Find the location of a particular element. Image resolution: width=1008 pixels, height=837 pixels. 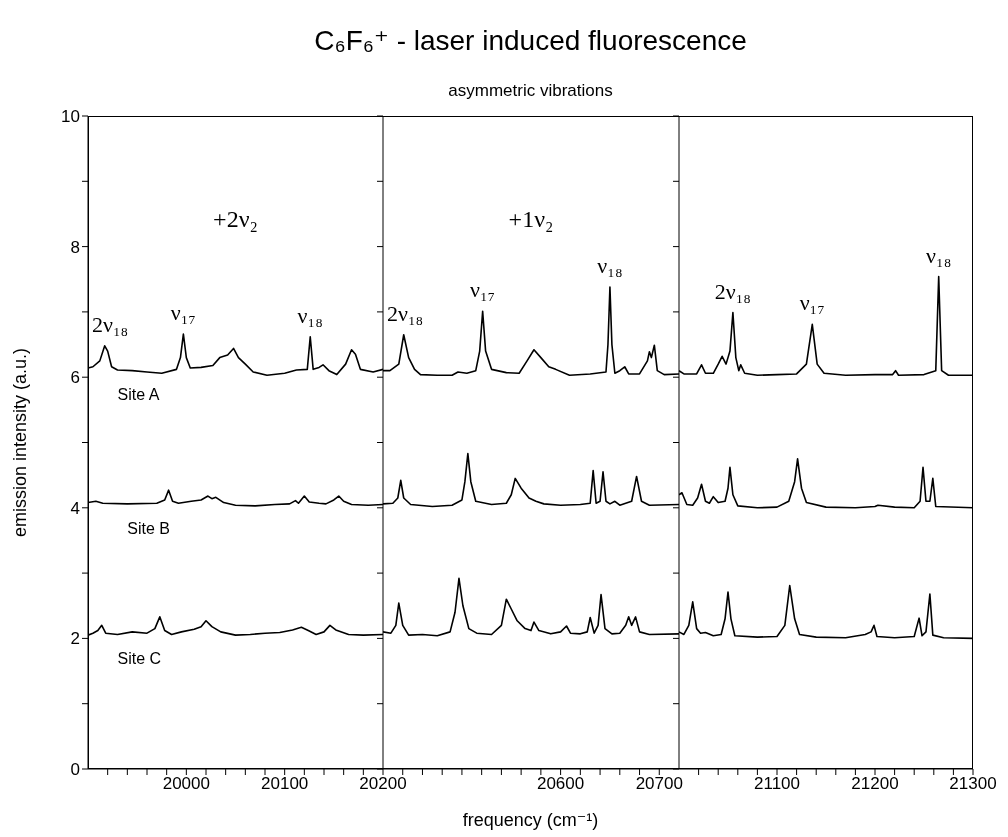

y-tick-label: 4 is located at coordinates (75, 508).